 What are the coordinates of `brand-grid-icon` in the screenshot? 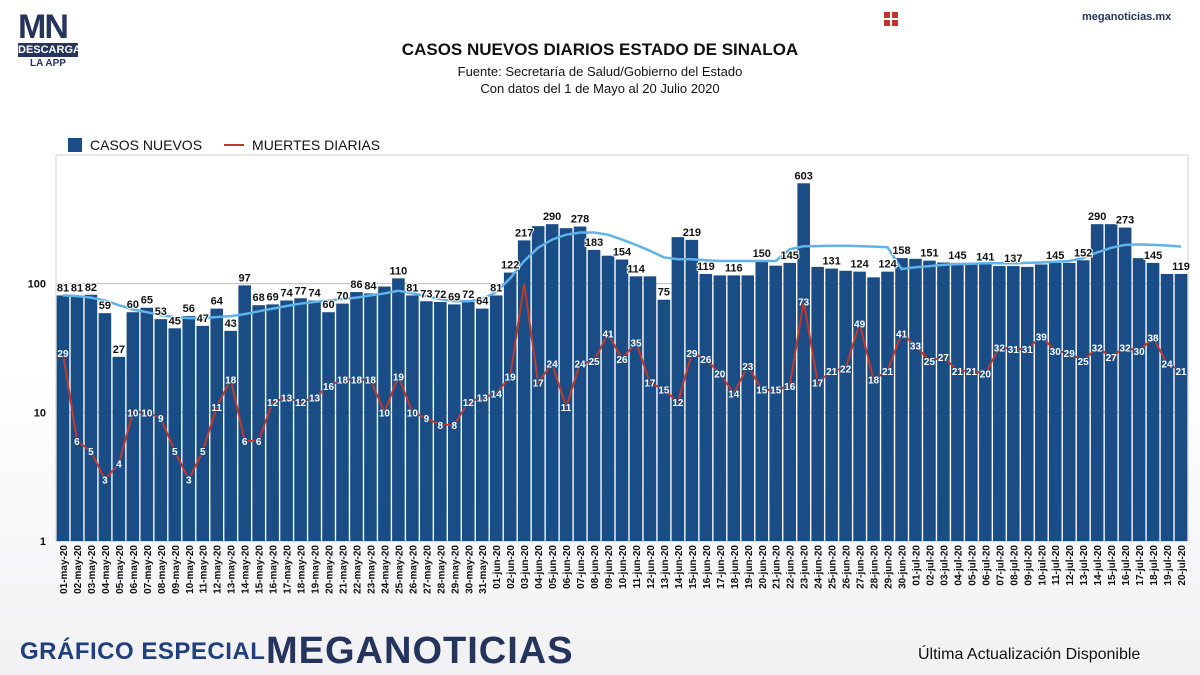 It's located at (891, 19).